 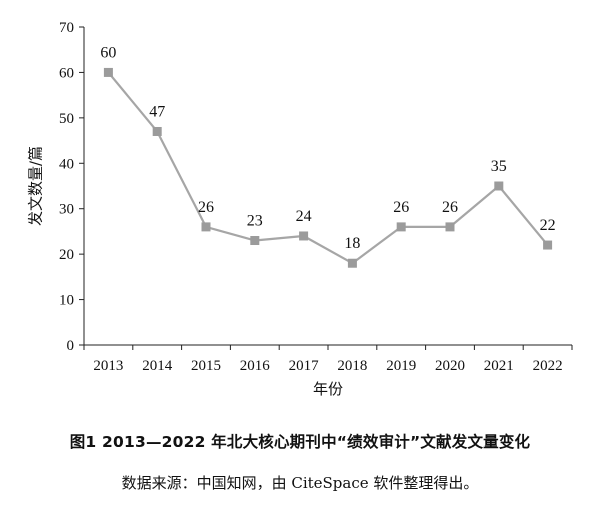 I want to click on y-tick-label: 10, so click(x=66, y=301).